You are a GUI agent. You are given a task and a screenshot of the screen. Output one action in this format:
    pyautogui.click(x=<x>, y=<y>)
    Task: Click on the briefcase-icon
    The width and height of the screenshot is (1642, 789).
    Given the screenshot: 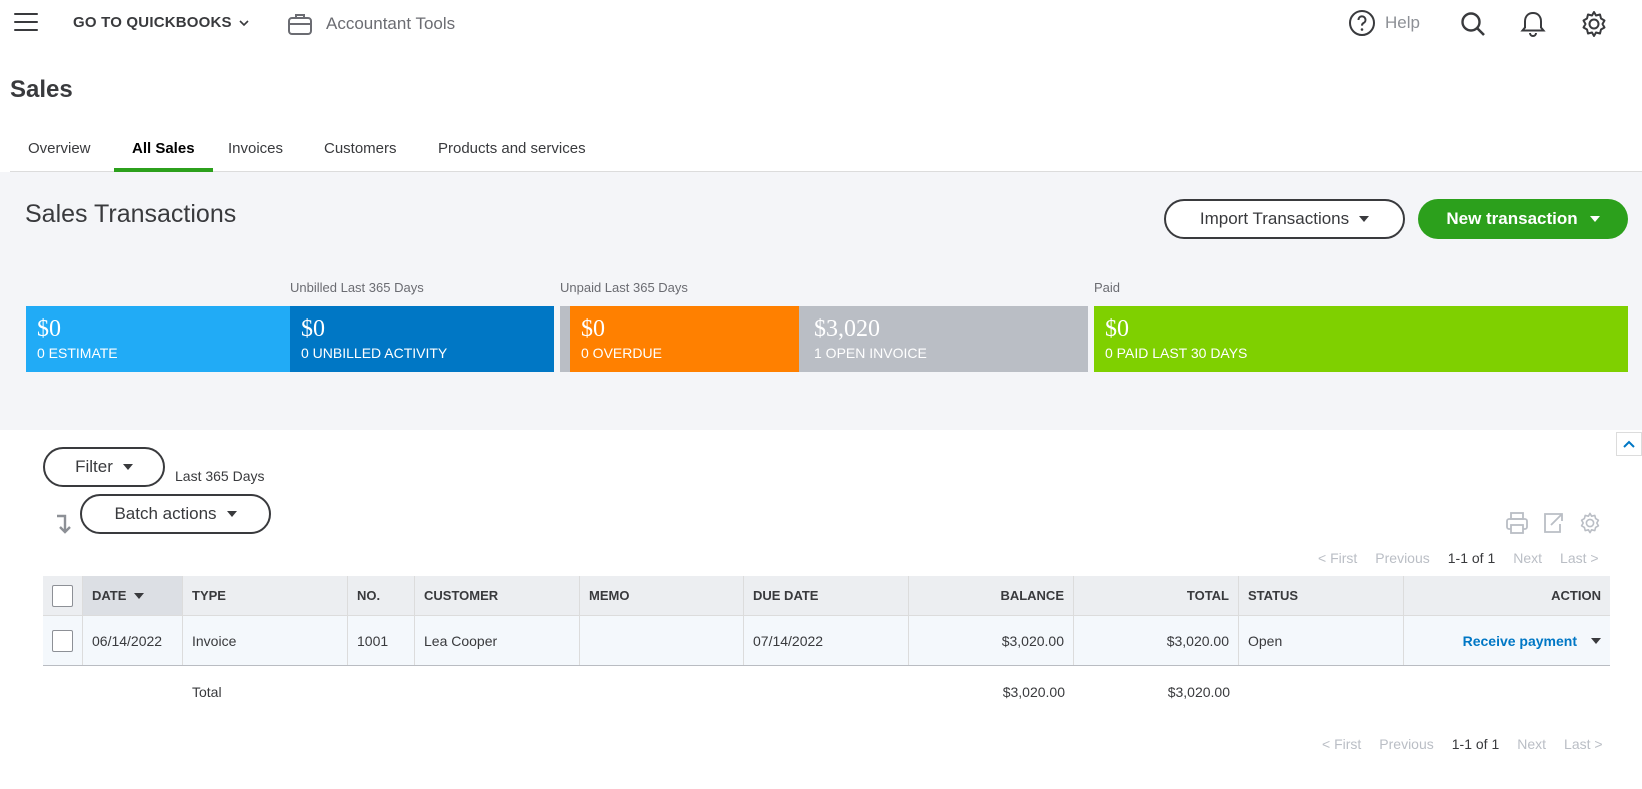 What is the action you would take?
    pyautogui.click(x=300, y=24)
    